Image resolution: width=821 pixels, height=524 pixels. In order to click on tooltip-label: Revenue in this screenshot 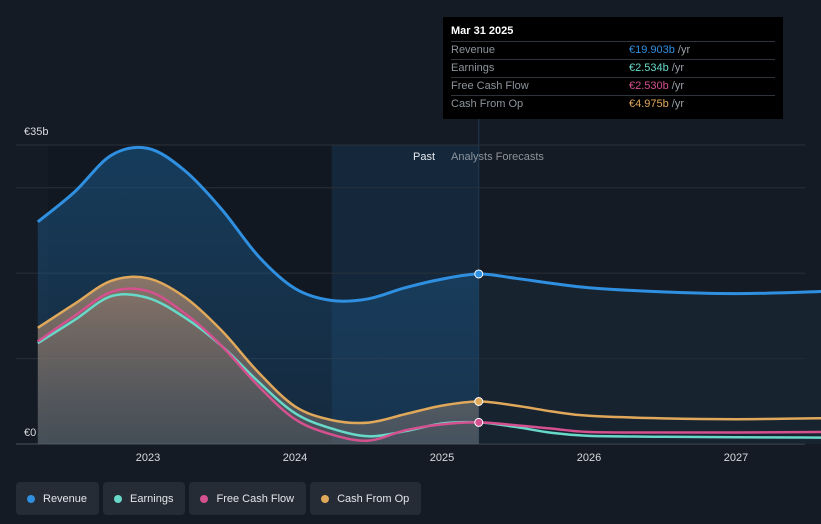, I will do `click(473, 50)`.